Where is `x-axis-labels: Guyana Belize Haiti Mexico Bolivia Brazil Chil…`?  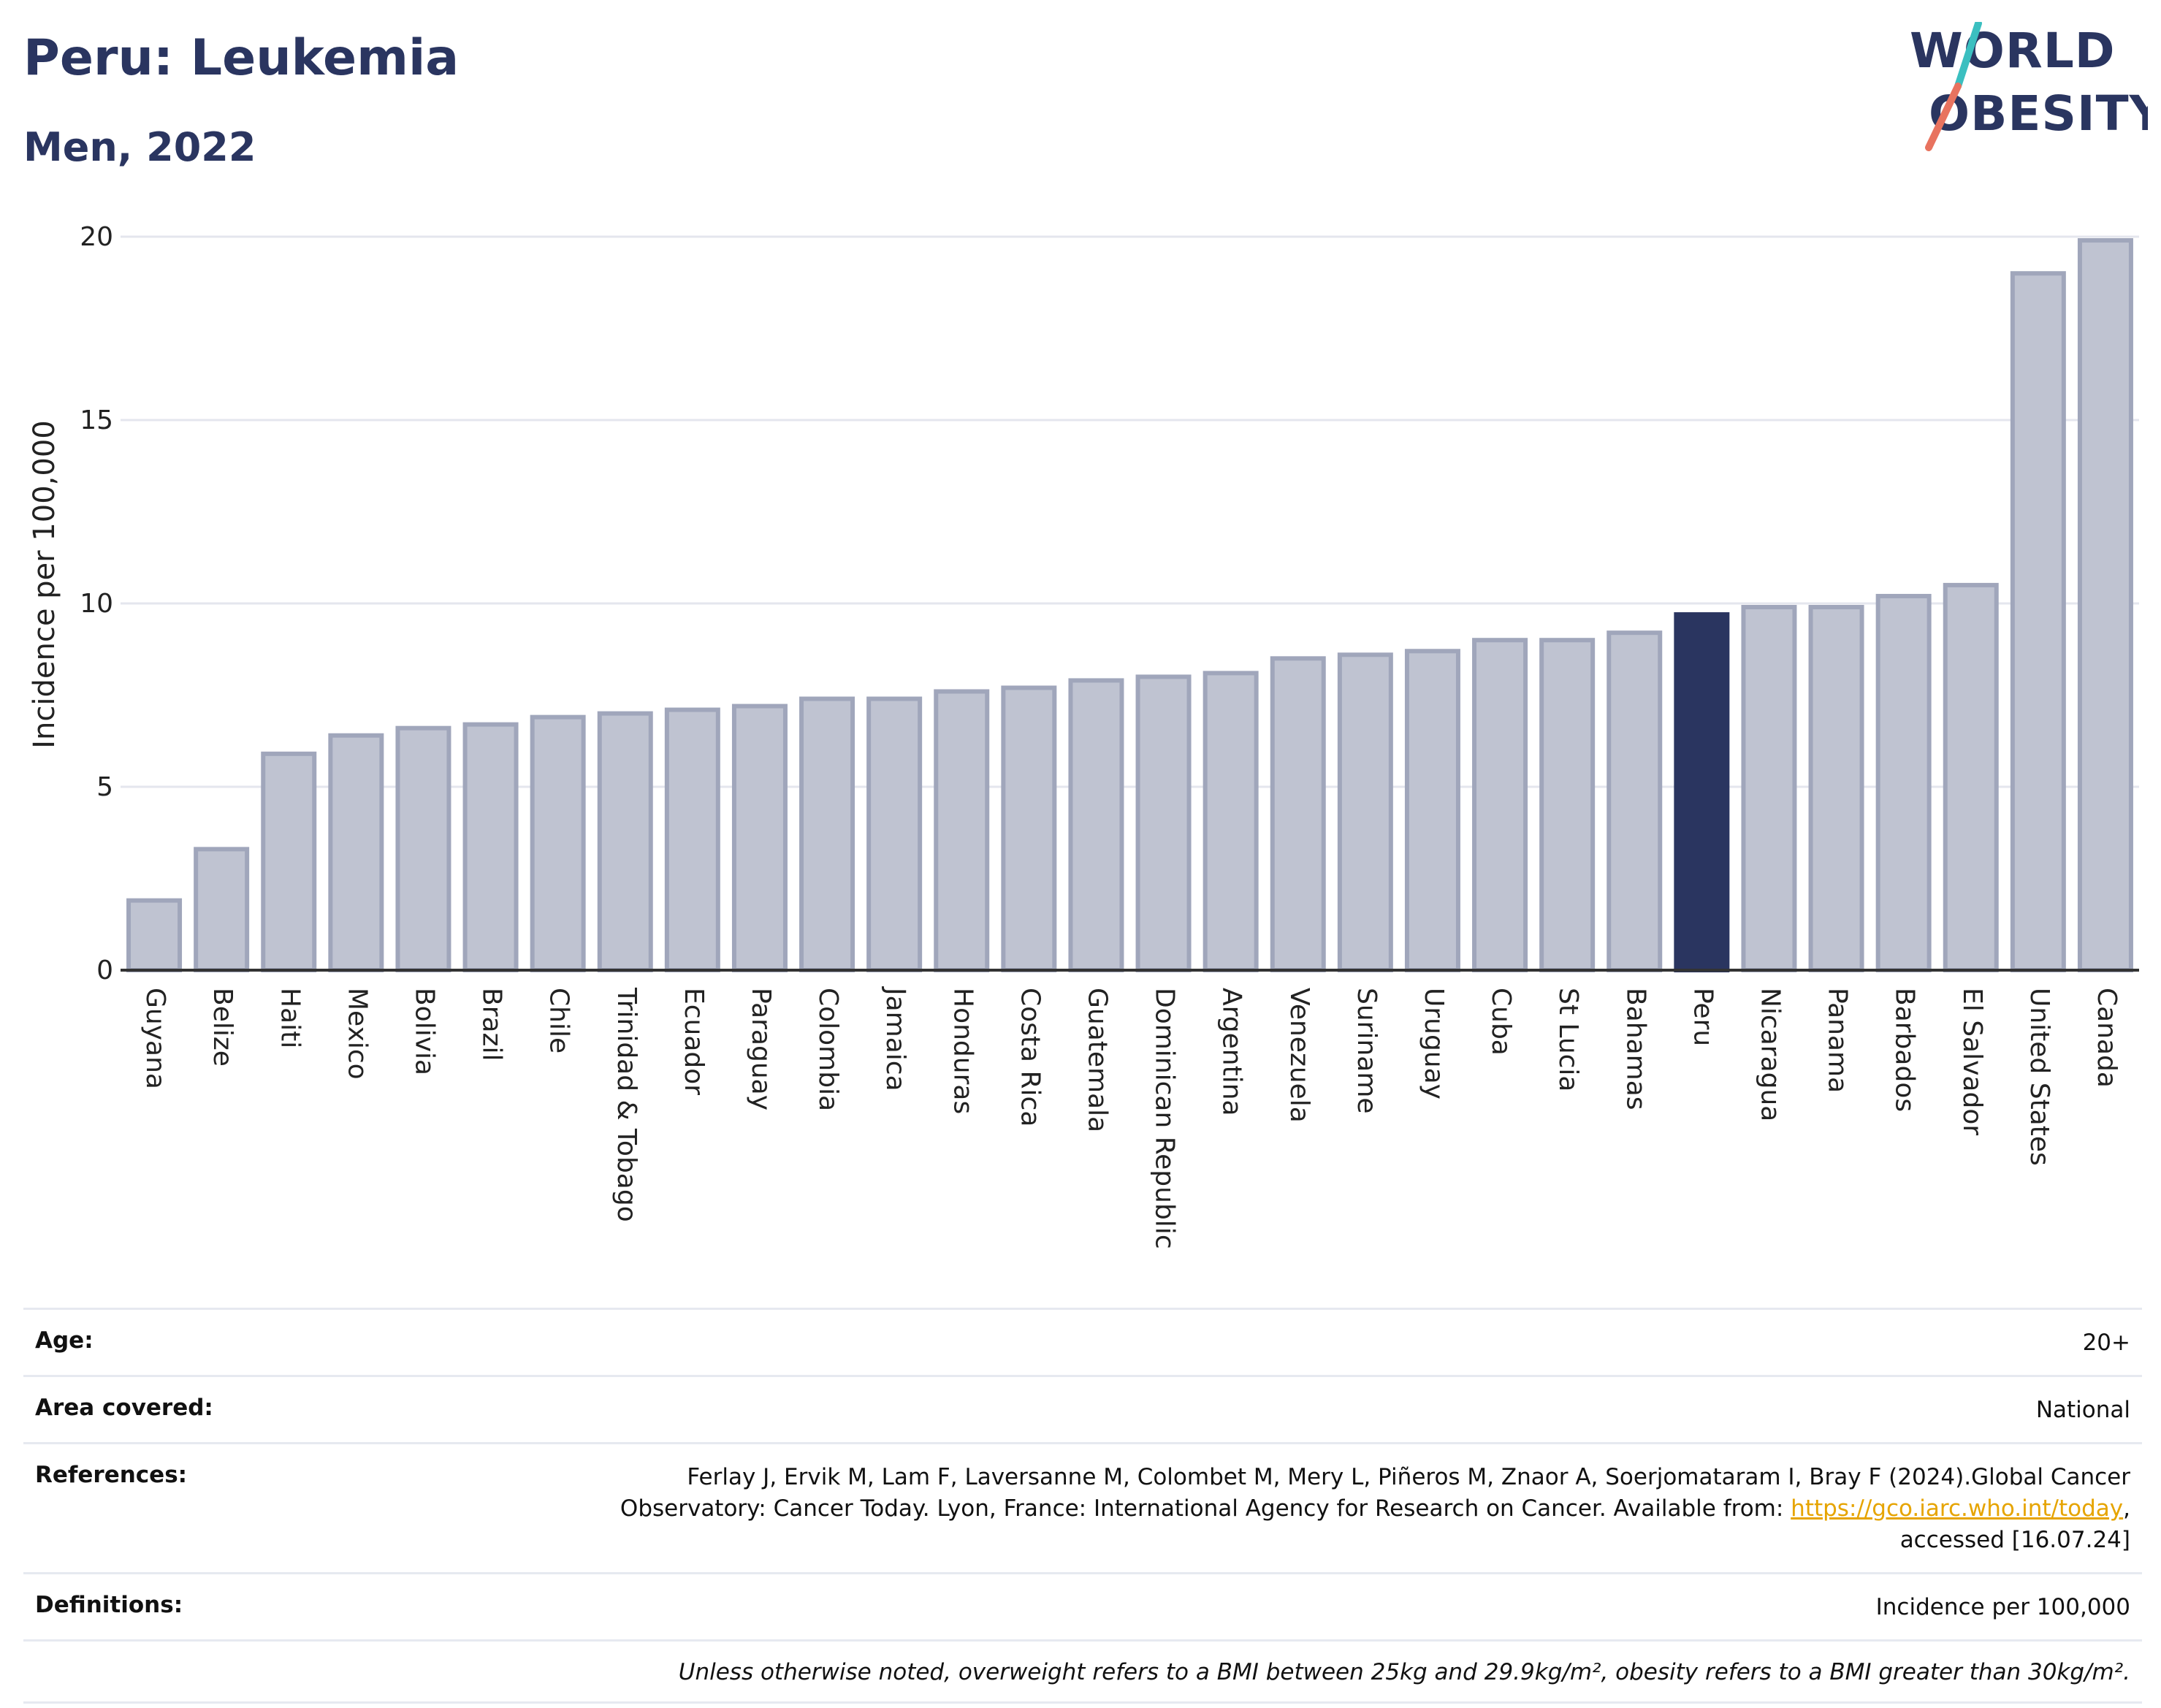 x-axis-labels: Guyana Belize Haiti Mexico Bolivia Brazil Chil… is located at coordinates (1131, 1117).